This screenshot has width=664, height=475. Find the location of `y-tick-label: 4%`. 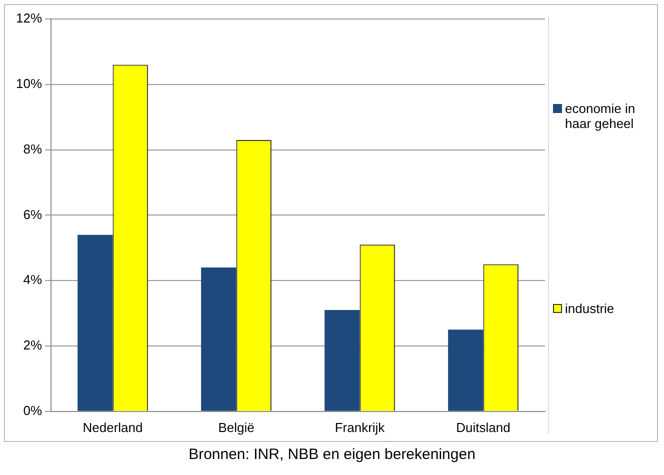

y-tick-label: 4% is located at coordinates (32, 280).